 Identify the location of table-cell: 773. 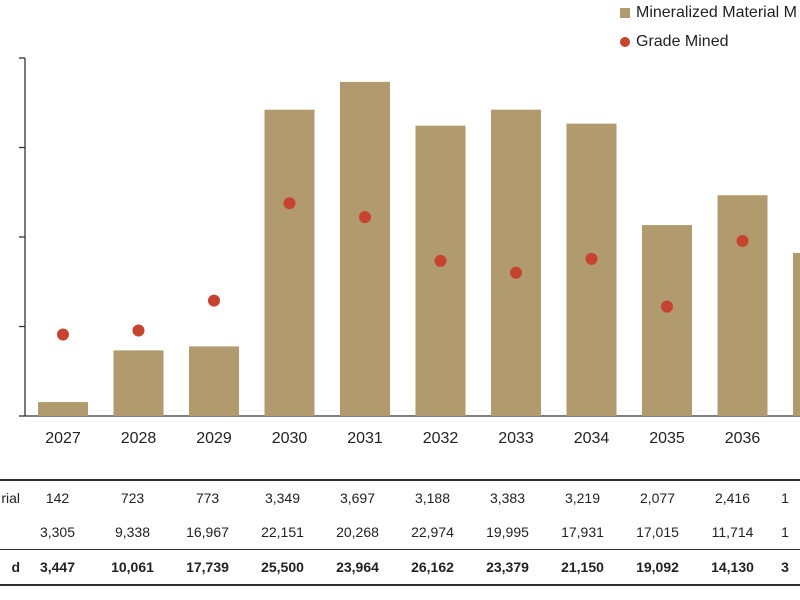
(207, 497).